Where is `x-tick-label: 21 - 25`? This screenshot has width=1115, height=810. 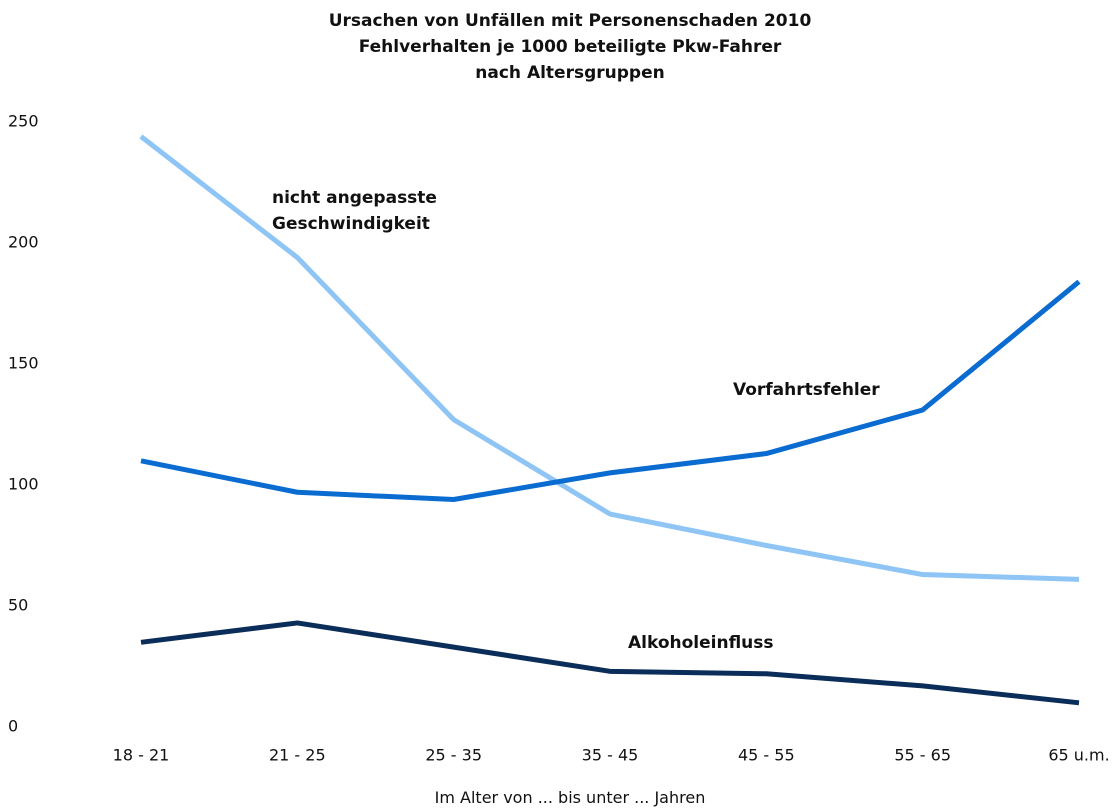
x-tick-label: 21 - 25 is located at coordinates (297, 755).